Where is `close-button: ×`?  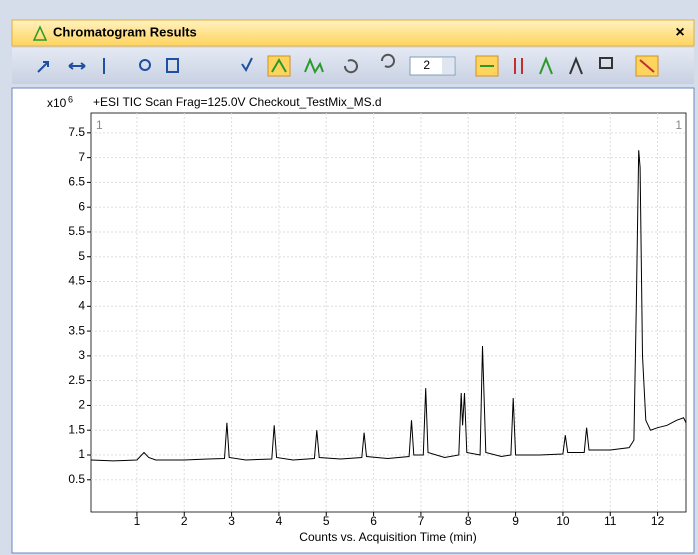 close-button: × is located at coordinates (679, 32).